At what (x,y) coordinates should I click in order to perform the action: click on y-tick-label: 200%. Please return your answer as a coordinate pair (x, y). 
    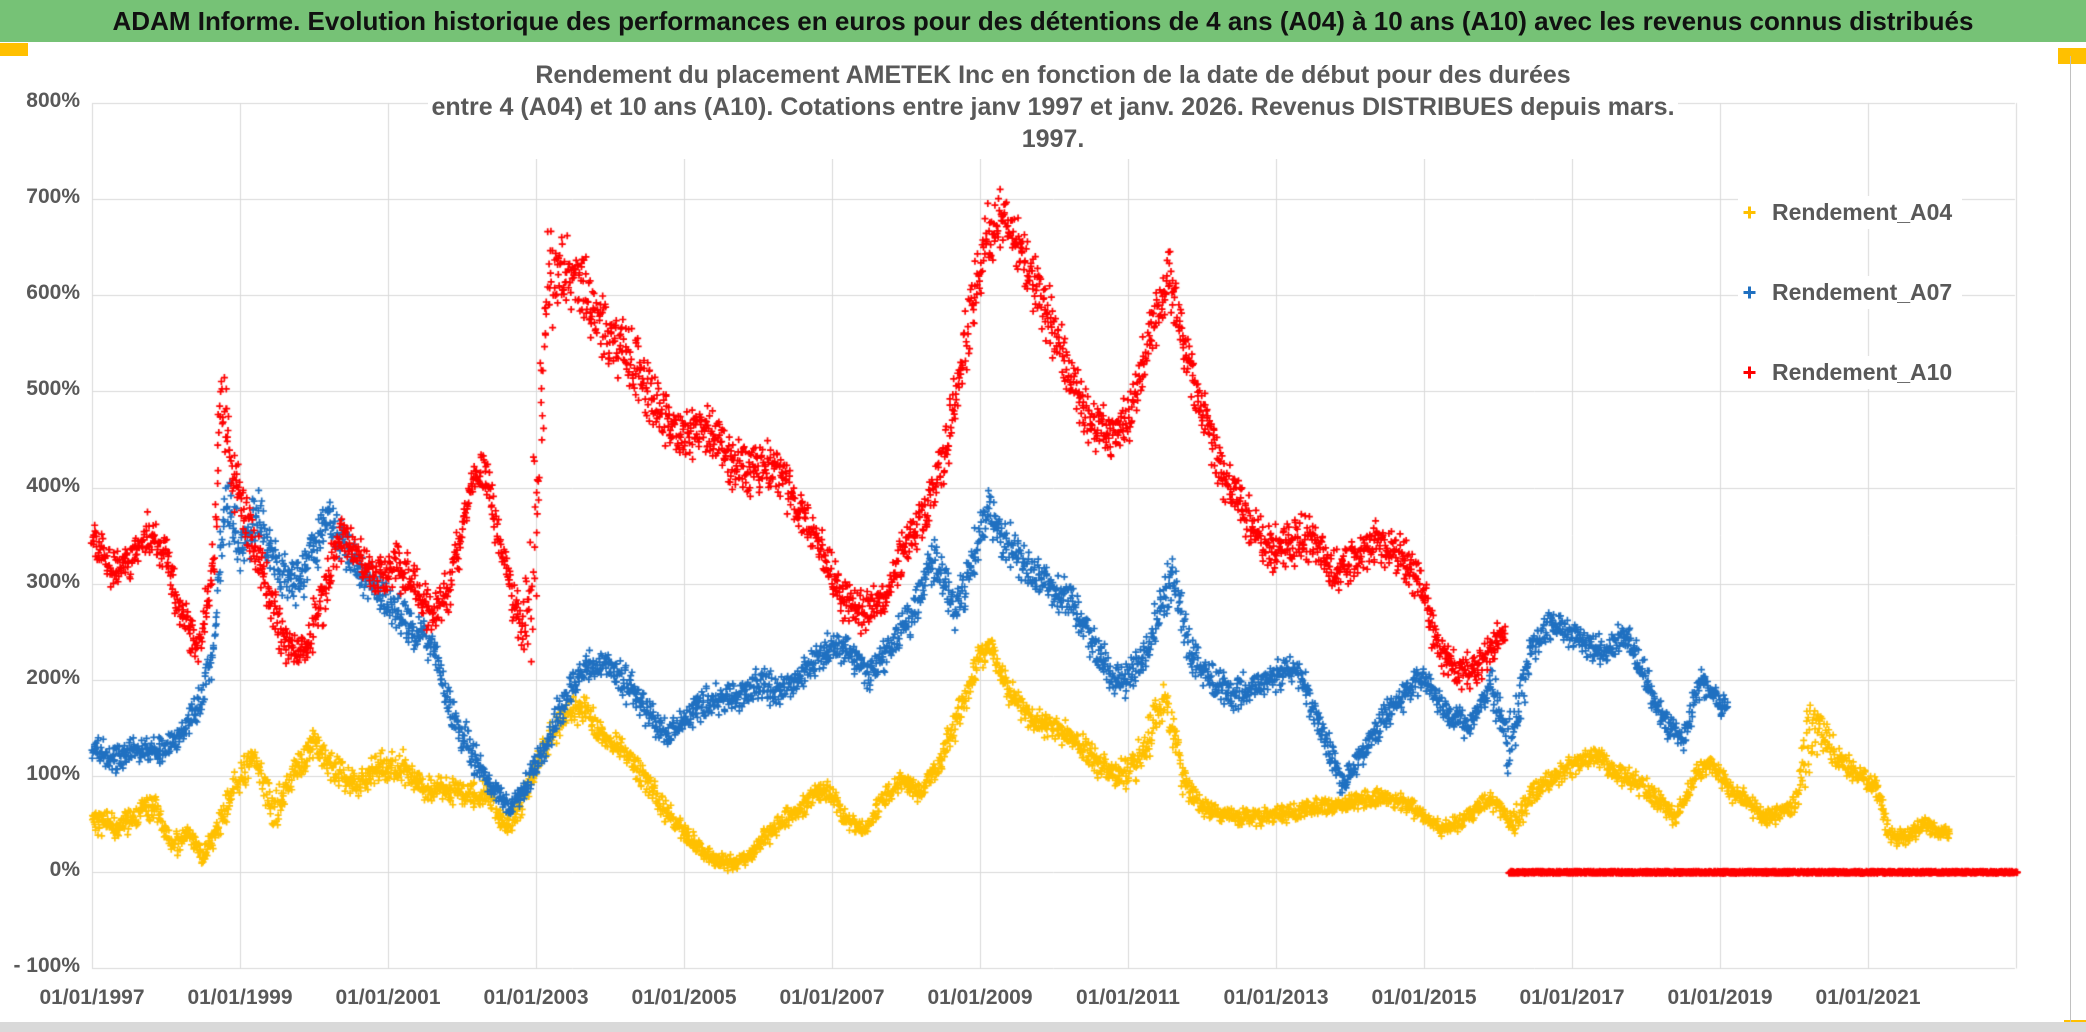
    Looking at the image, I should click on (53, 677).